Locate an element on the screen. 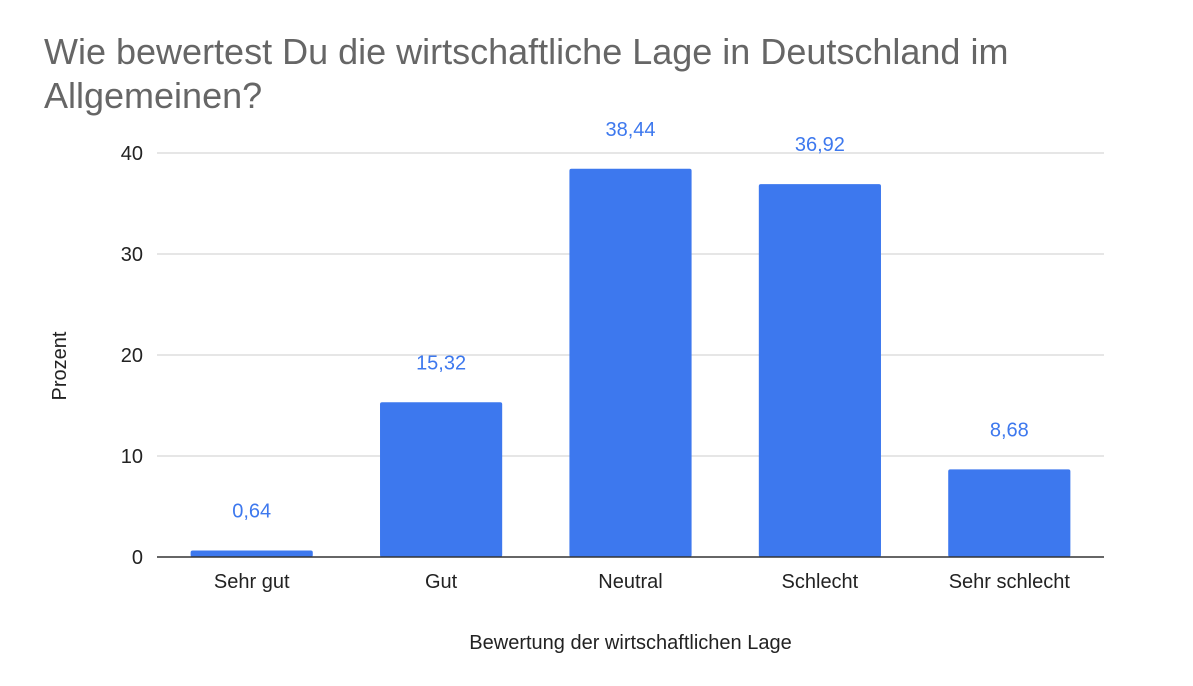  bar-value-label: 38,44 is located at coordinates (630, 130).